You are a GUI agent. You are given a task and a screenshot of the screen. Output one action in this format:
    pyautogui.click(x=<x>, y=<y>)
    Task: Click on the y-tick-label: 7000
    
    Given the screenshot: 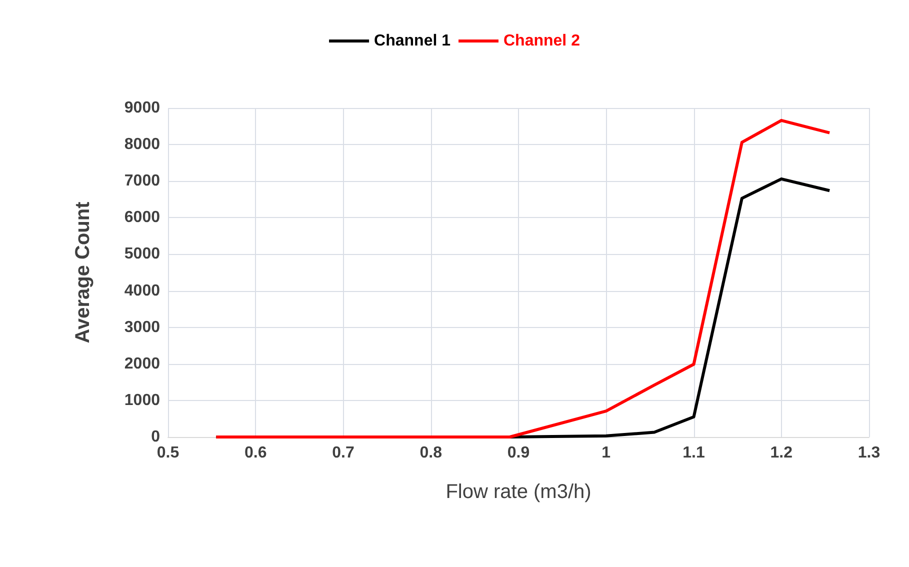 What is the action you would take?
    pyautogui.click(x=142, y=181)
    